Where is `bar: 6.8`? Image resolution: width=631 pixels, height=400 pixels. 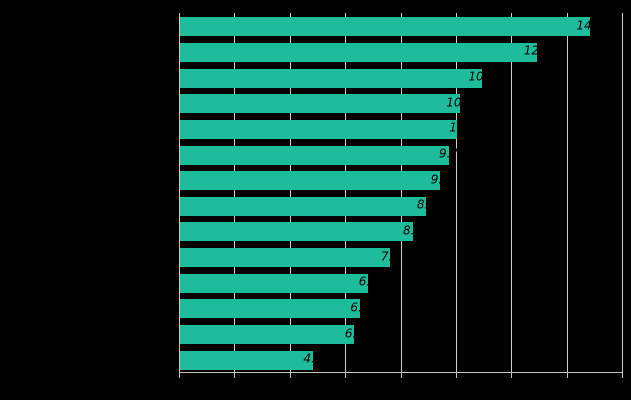 bar: 6.8 is located at coordinates (279, 283).